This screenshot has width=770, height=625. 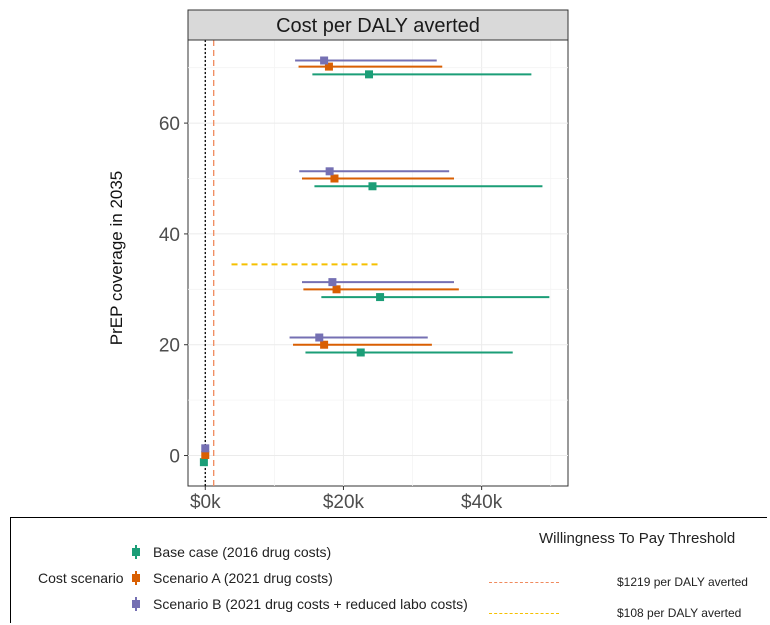 What do you see at coordinates (334, 178) in the screenshot?
I see `point-s1-p3` at bounding box center [334, 178].